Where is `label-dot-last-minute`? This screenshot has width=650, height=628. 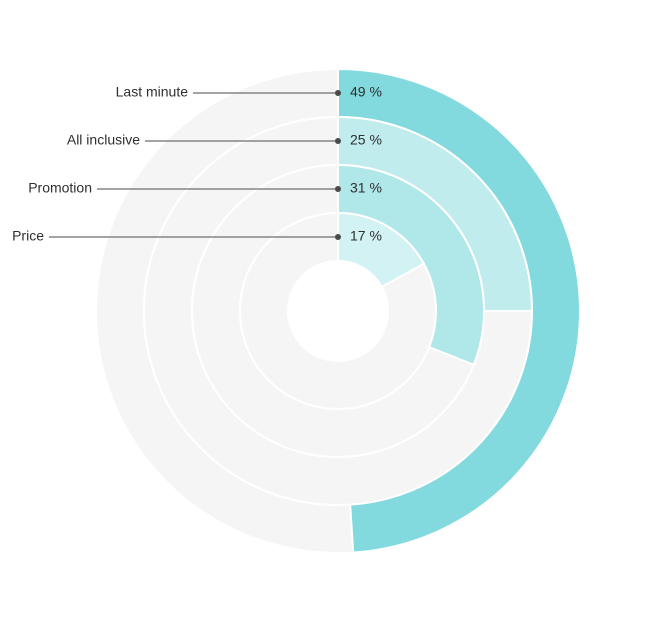
label-dot-last-minute is located at coordinates (338, 93).